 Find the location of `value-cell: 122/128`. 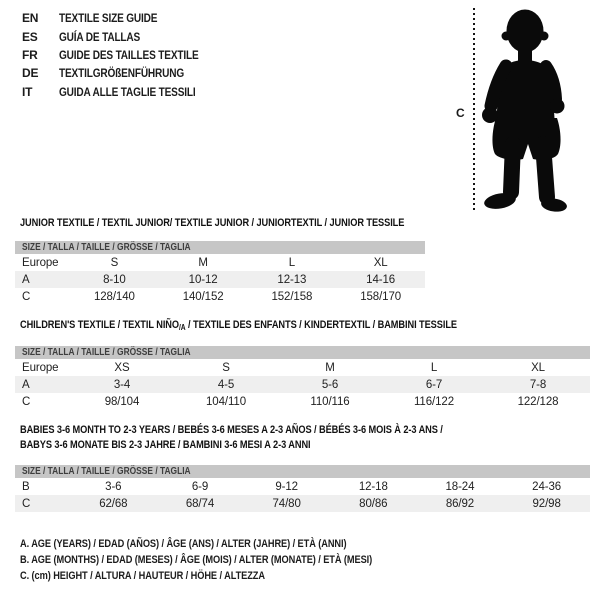

value-cell: 122/128 is located at coordinates (538, 401).